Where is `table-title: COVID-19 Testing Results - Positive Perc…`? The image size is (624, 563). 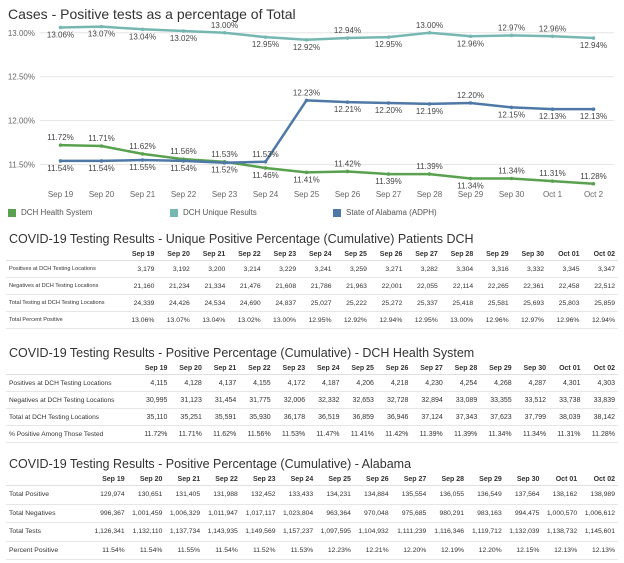
table-title: COVID-19 Testing Results - Positive Perc… is located at coordinates (210, 464).